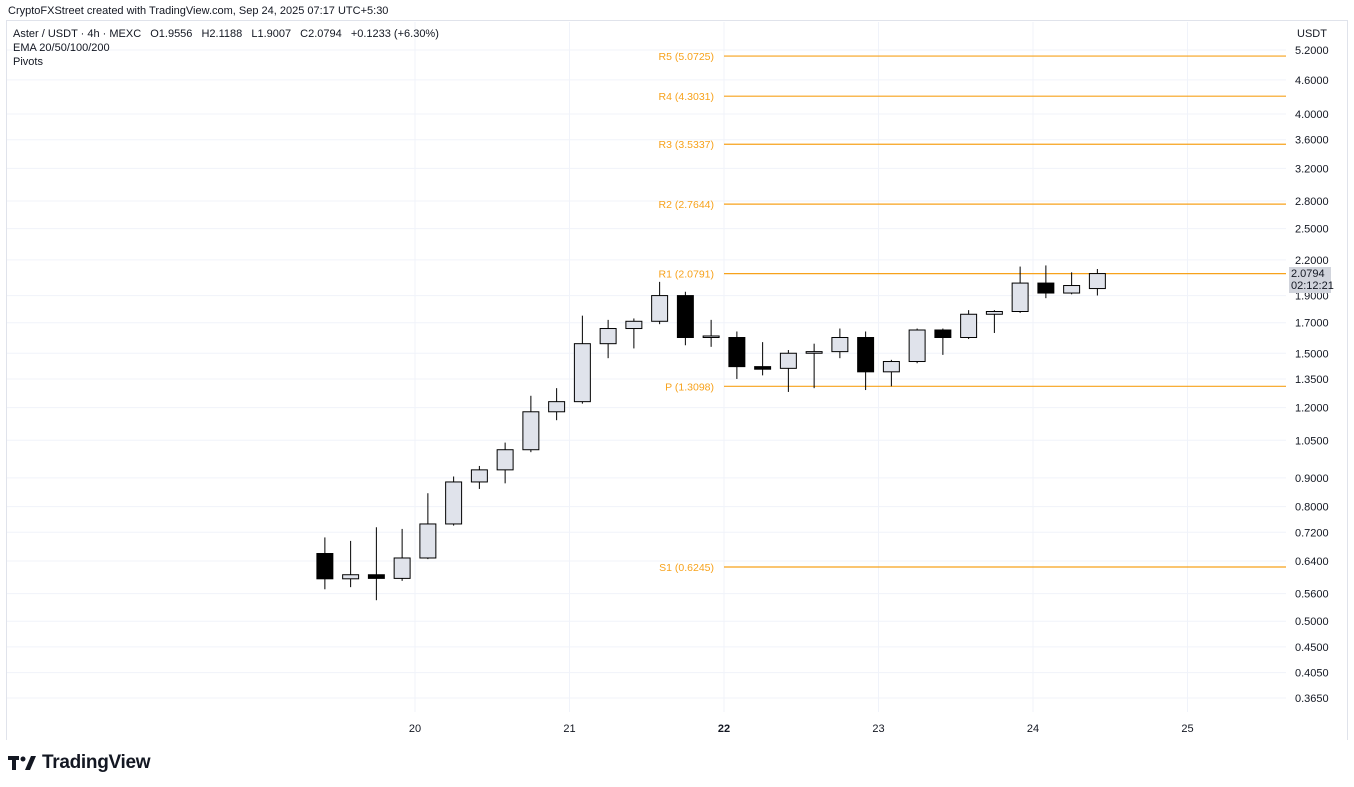 The image size is (1354, 787). What do you see at coordinates (96, 762) in the screenshot?
I see `tradingview-brand: TradingView` at bounding box center [96, 762].